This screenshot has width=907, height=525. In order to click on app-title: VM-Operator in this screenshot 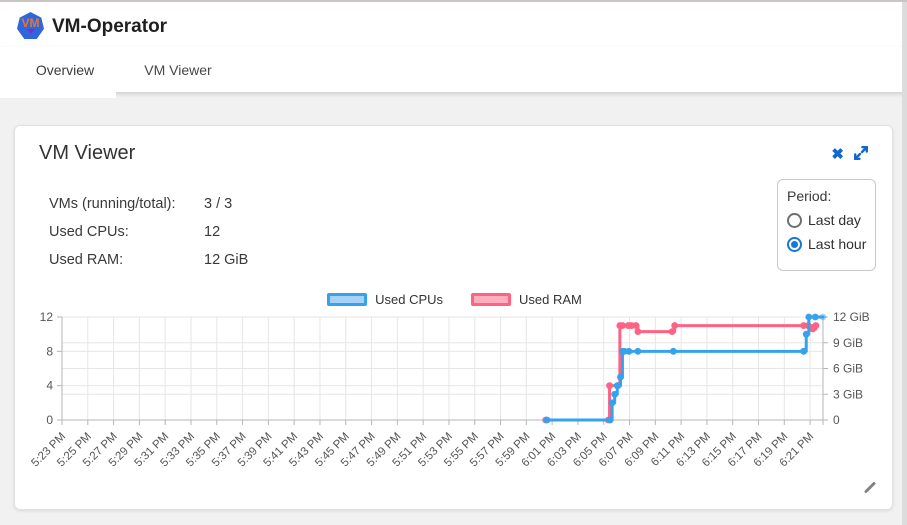, I will do `click(110, 26)`.